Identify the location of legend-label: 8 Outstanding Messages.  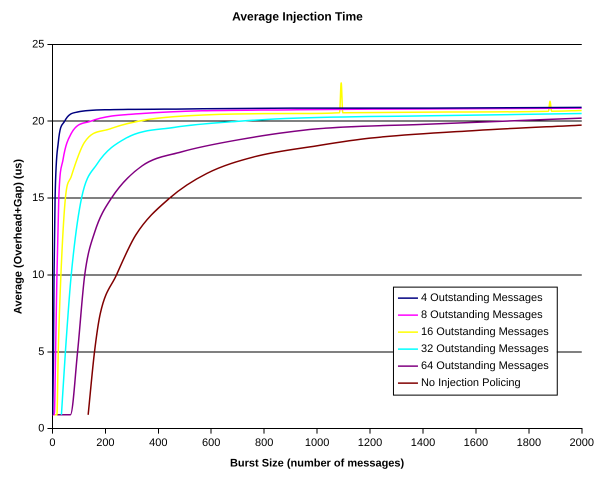
(482, 315).